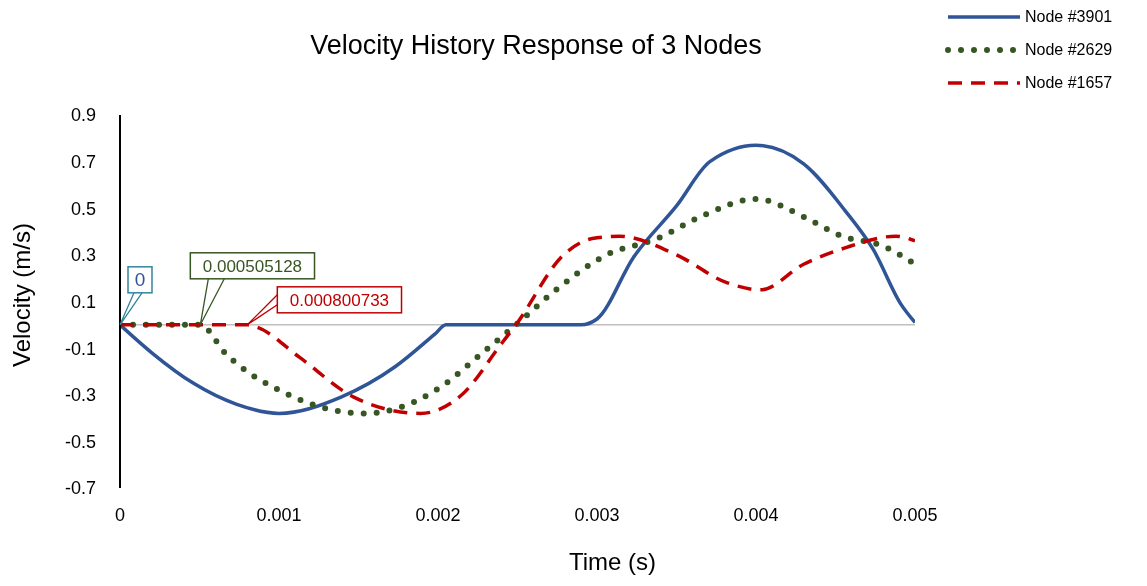 The height and width of the screenshot is (586, 1147). I want to click on y-tick-label: -0.5, so click(80, 441).